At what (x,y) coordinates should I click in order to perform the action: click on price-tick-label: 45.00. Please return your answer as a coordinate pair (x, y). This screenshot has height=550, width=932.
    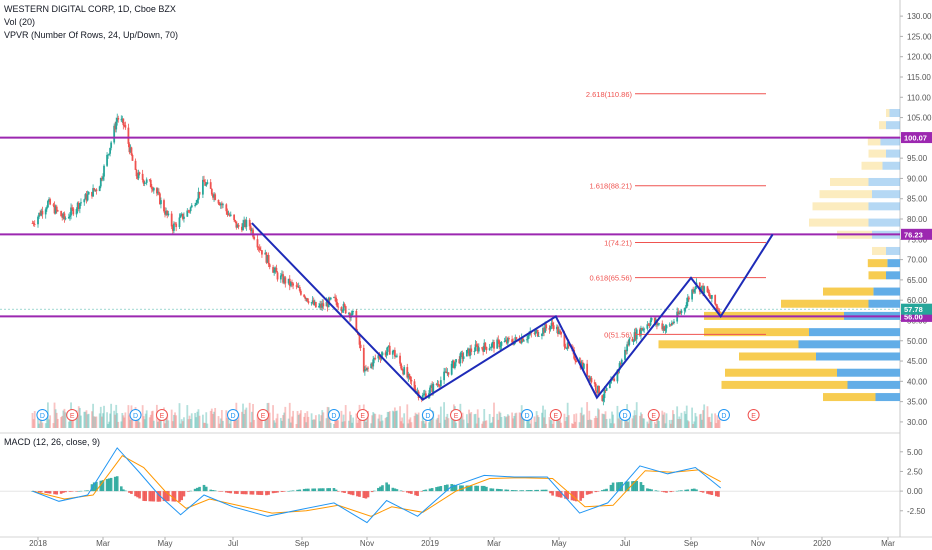
    Looking at the image, I should click on (917, 361).